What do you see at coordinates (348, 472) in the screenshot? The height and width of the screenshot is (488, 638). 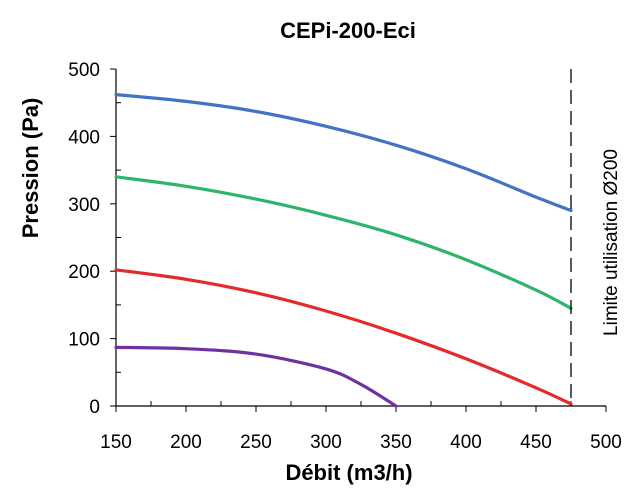 I see `x-axis-label: Débit (m3/h)` at bounding box center [348, 472].